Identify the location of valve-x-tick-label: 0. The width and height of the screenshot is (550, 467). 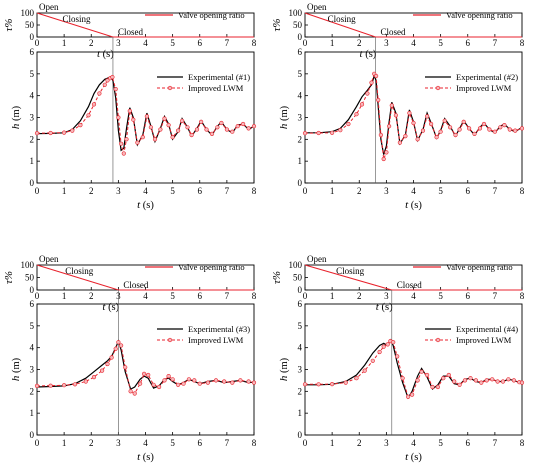
(37, 43).